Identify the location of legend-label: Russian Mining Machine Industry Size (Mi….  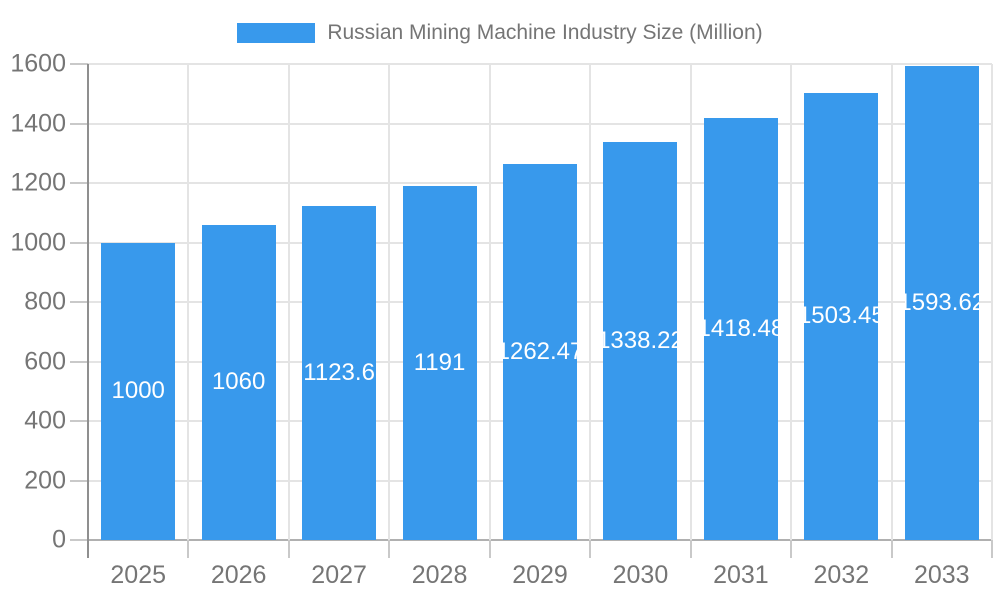
(545, 32).